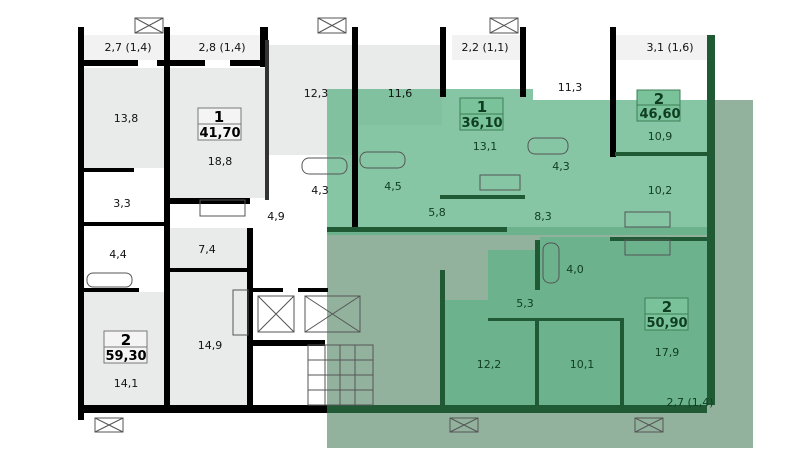  What do you see at coordinates (219, 133) in the screenshot?
I see `apartment-area: 41,70` at bounding box center [219, 133].